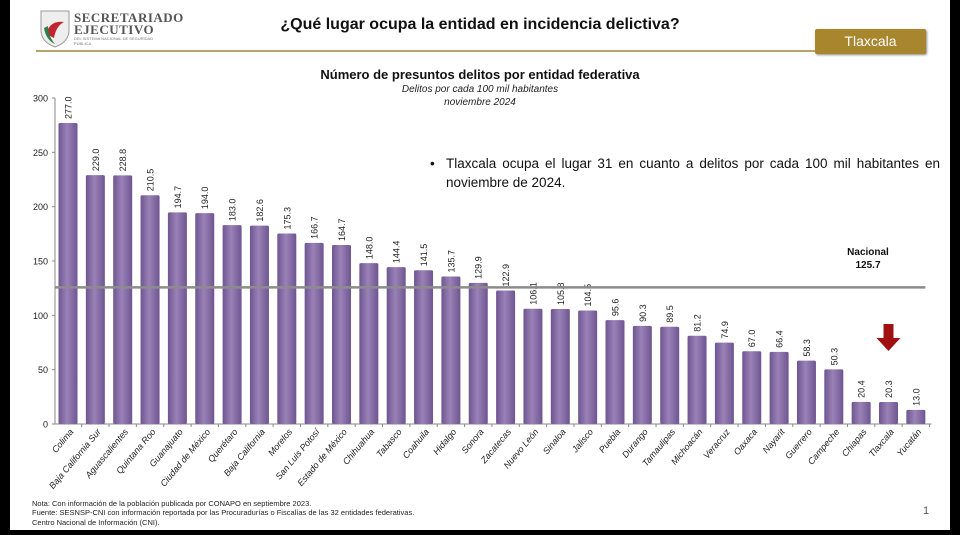 The height and width of the screenshot is (535, 960). Describe the element at coordinates (43, 370) in the screenshot. I see `y-tick-label: 50` at that location.